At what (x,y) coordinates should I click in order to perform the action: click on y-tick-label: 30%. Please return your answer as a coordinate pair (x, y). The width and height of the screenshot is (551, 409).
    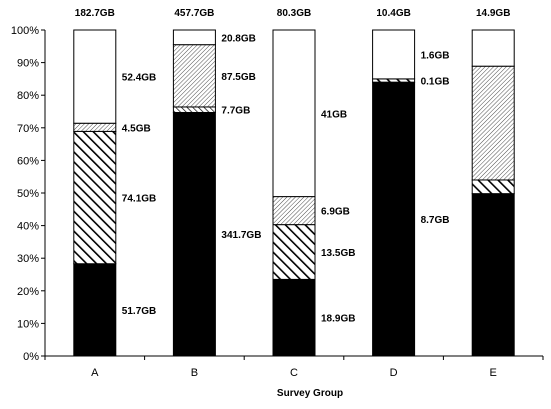
    Looking at the image, I should click on (28, 259).